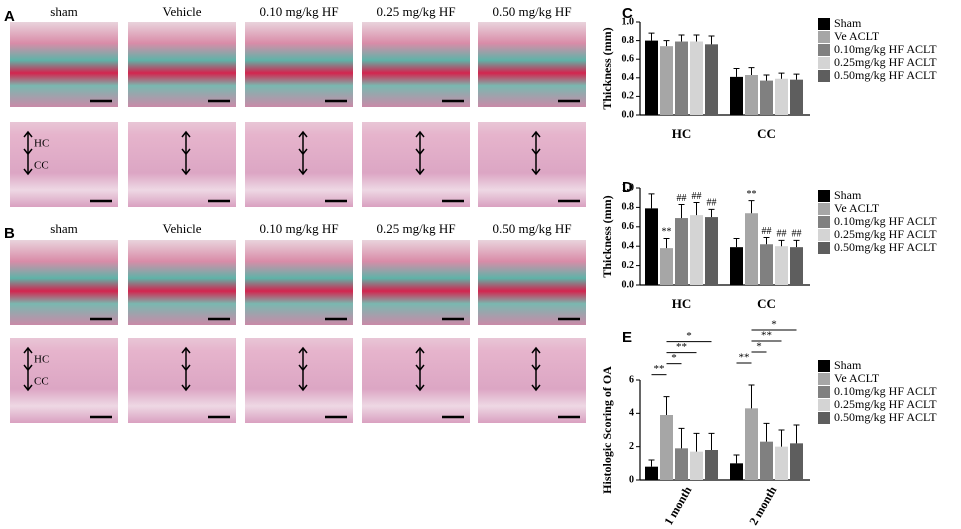 The height and width of the screenshot is (529, 961). What do you see at coordinates (766, 133) in the screenshot?
I see `x-tick-label: CC` at bounding box center [766, 133].